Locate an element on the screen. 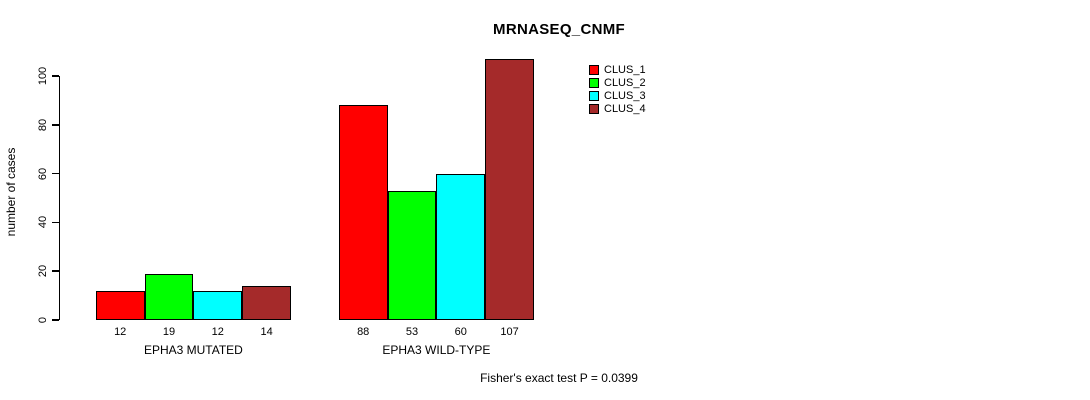 The image size is (1090, 400). x-group-label: EPHA3 WILD-TYPE is located at coordinates (436, 350).